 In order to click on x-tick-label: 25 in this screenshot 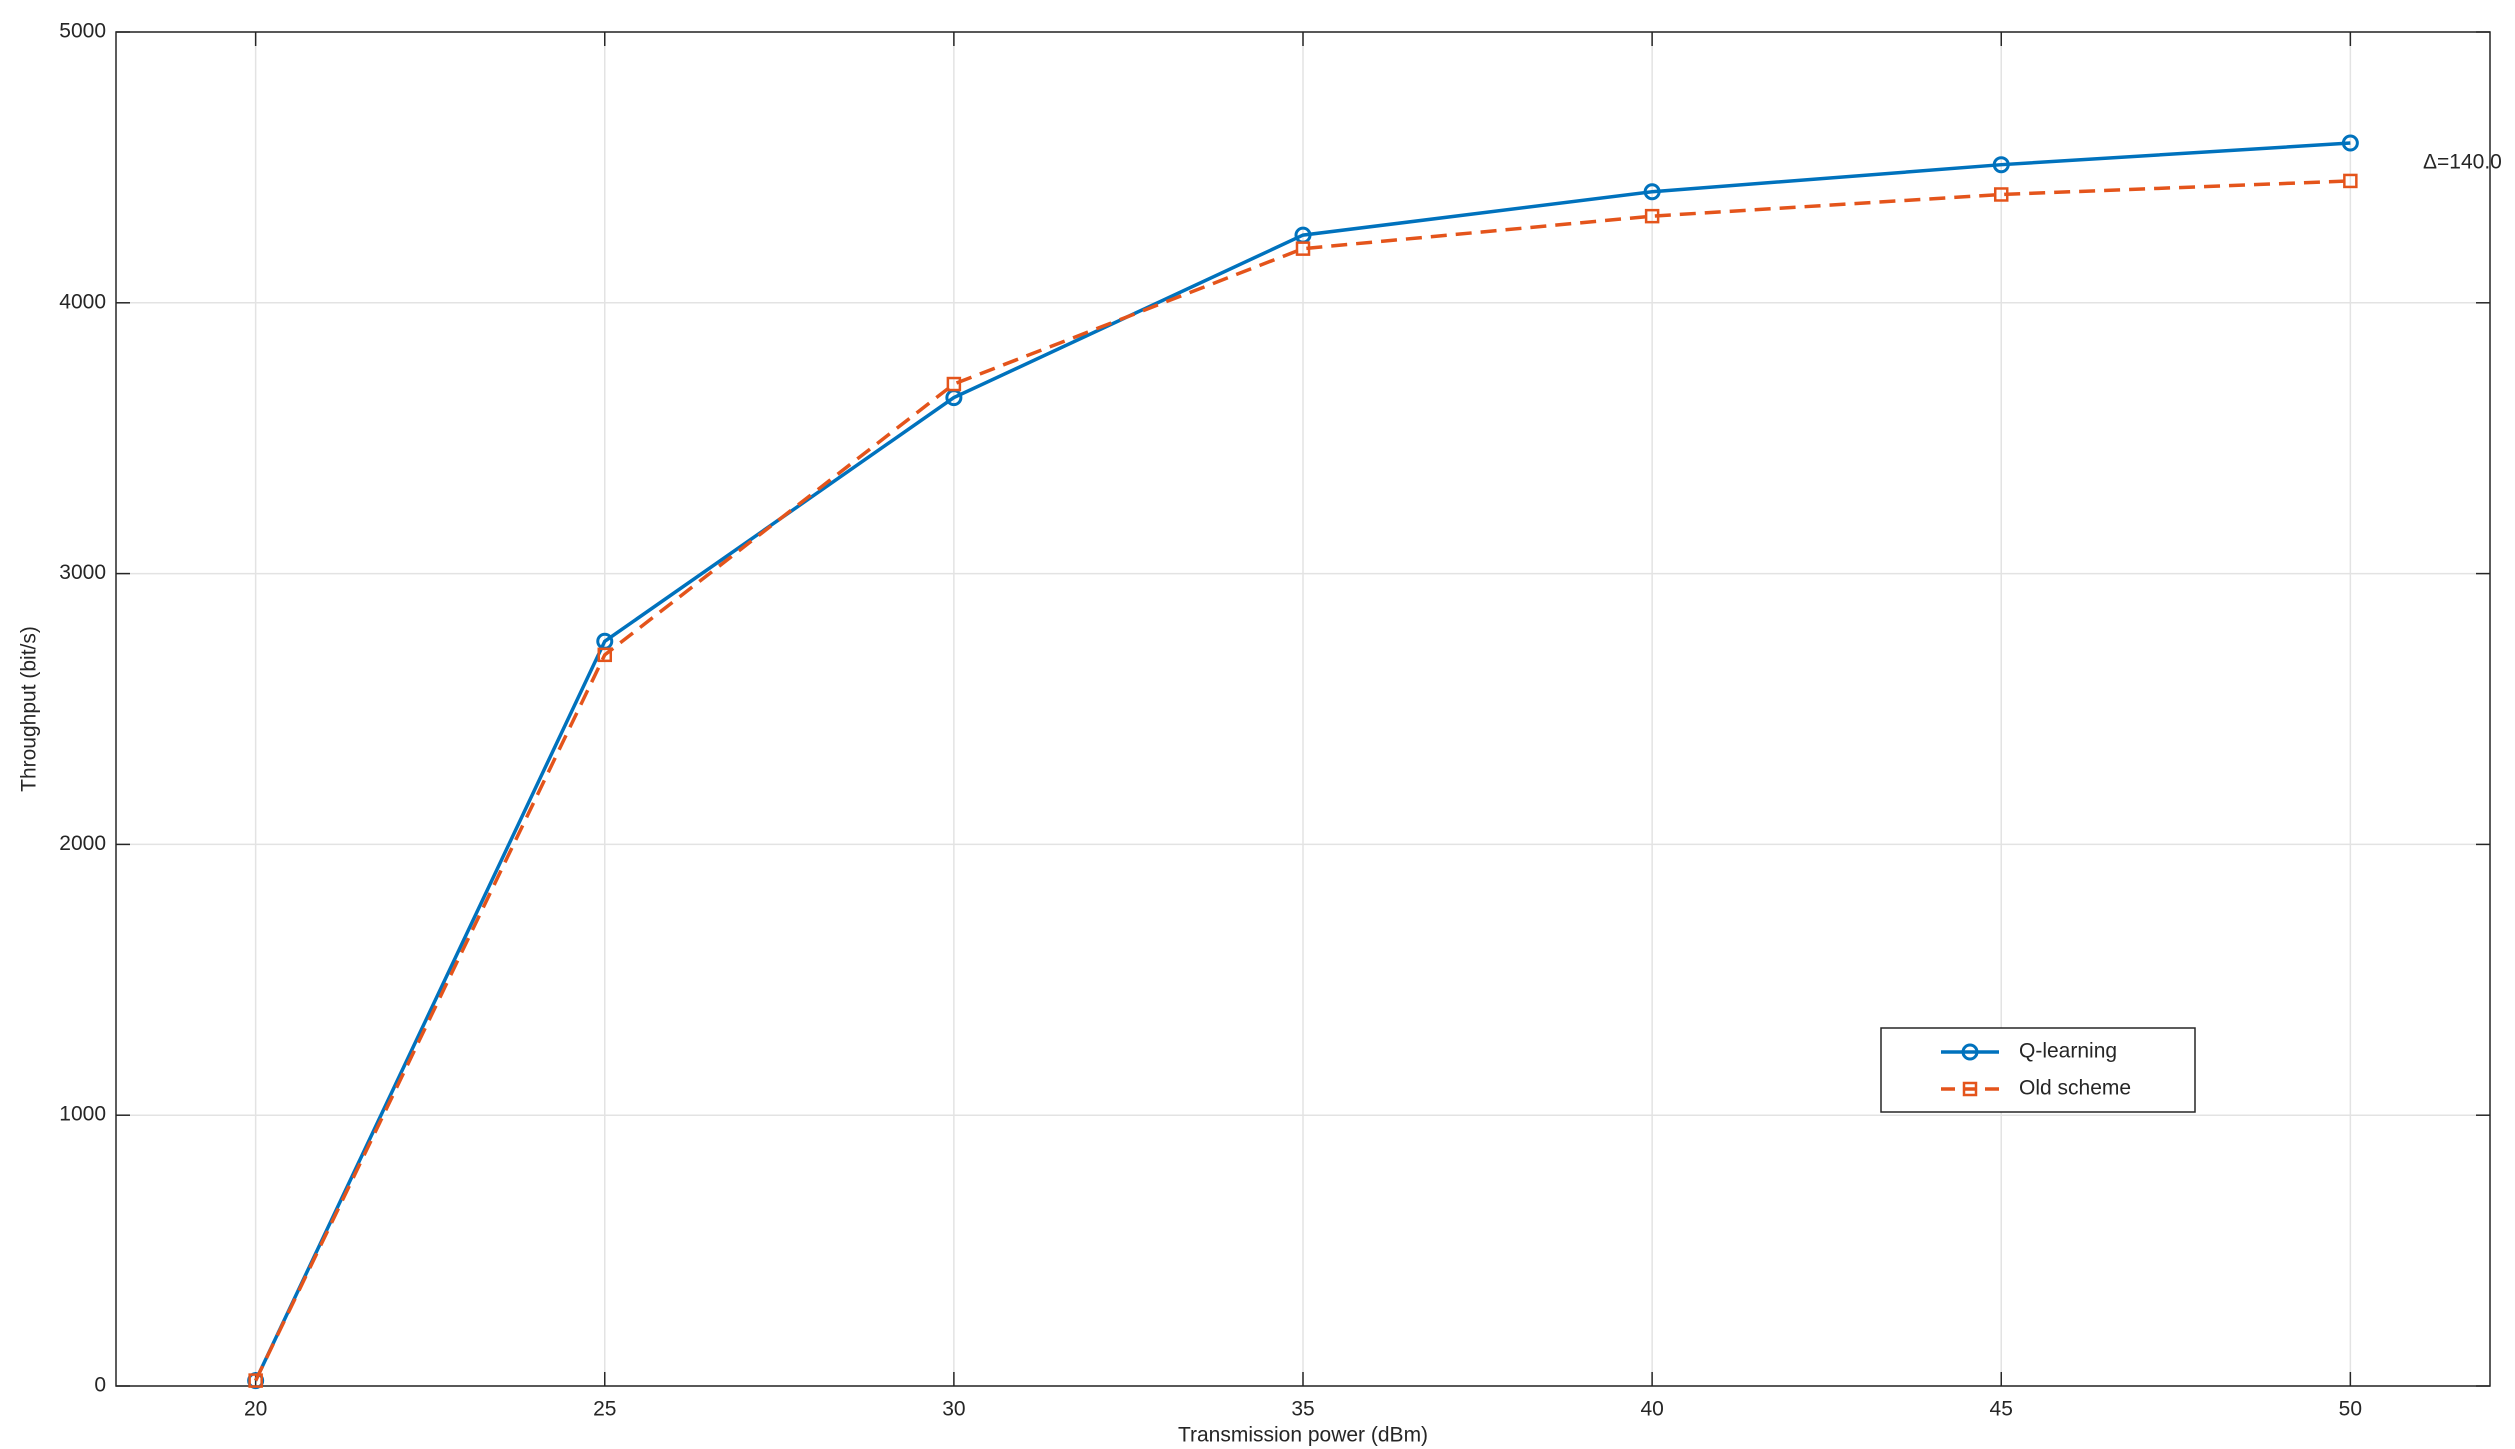, I will do `click(604, 1409)`.